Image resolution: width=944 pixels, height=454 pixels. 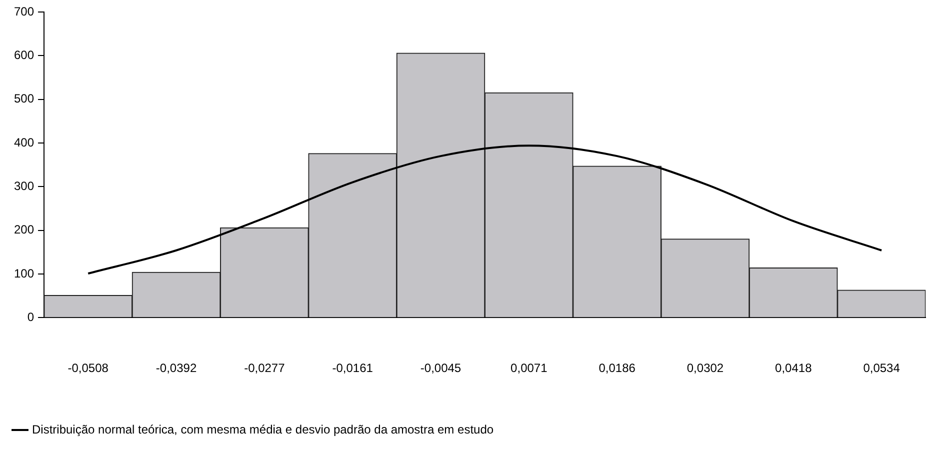 I want to click on x-tick-label: 0,0534, so click(x=881, y=368).